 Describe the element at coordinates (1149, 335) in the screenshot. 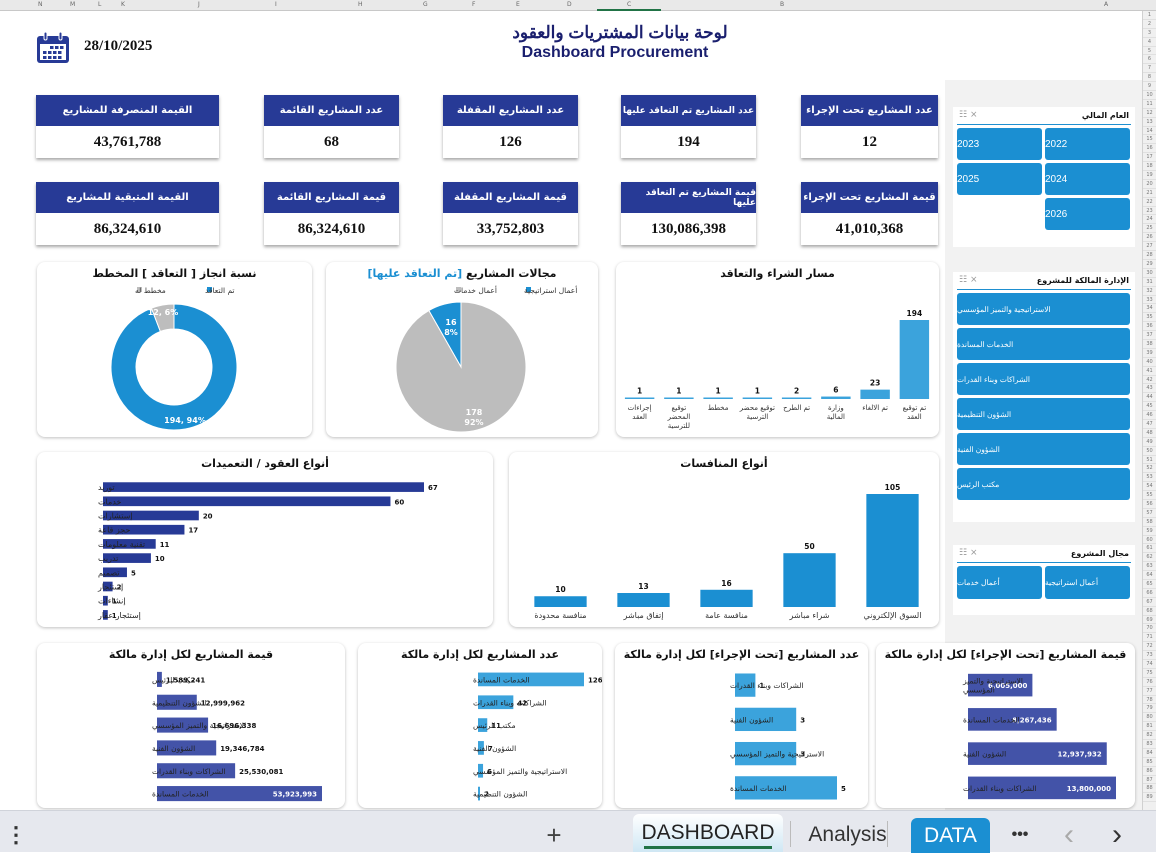

I see `row-header: 37` at that location.